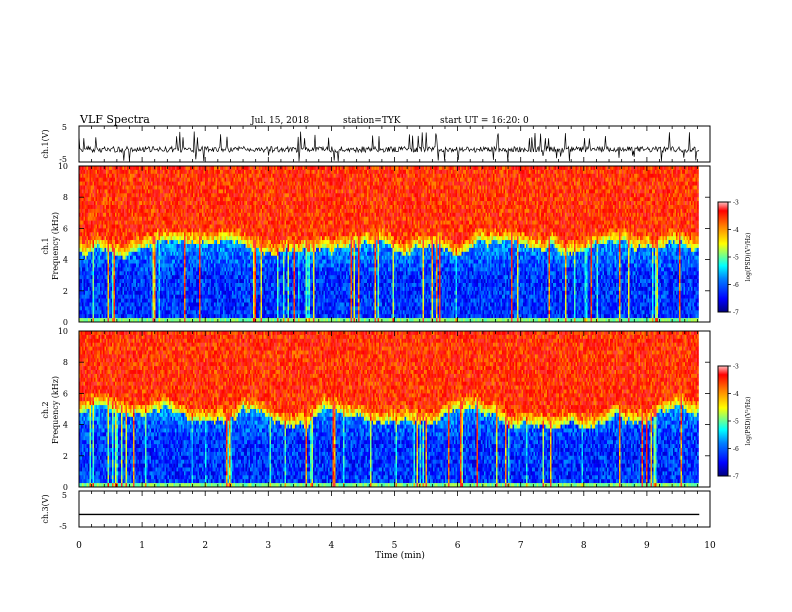  Describe the element at coordinates (372, 121) in the screenshot. I see `station-label: station=TYK` at that location.